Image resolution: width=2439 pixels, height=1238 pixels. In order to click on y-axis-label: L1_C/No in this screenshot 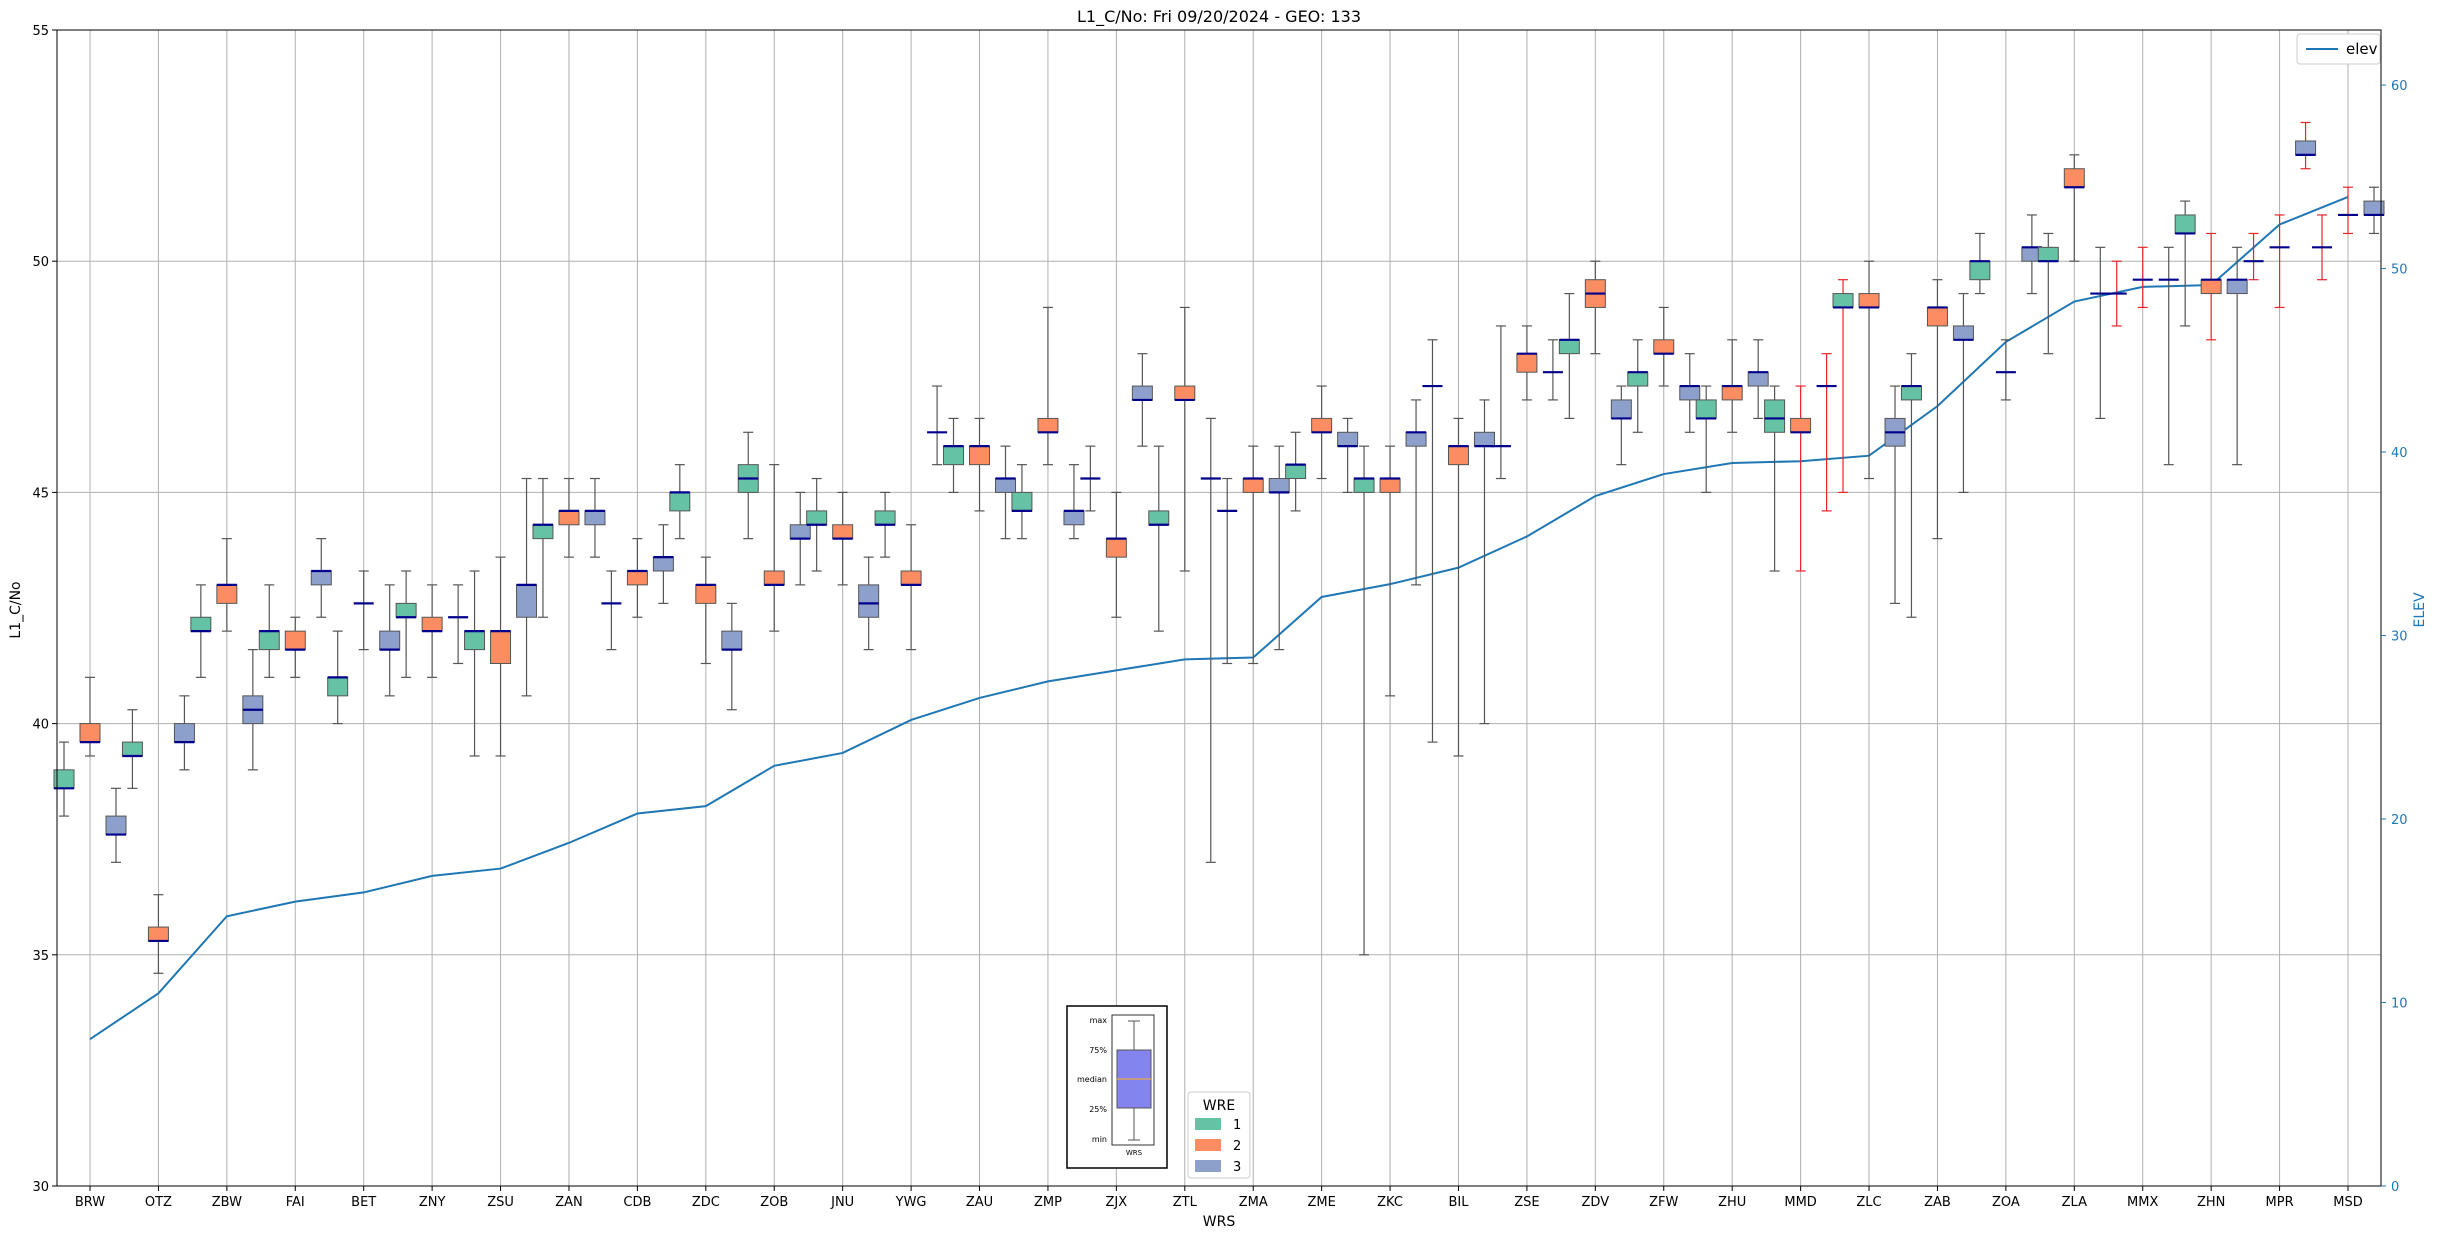, I will do `click(16, 609)`.